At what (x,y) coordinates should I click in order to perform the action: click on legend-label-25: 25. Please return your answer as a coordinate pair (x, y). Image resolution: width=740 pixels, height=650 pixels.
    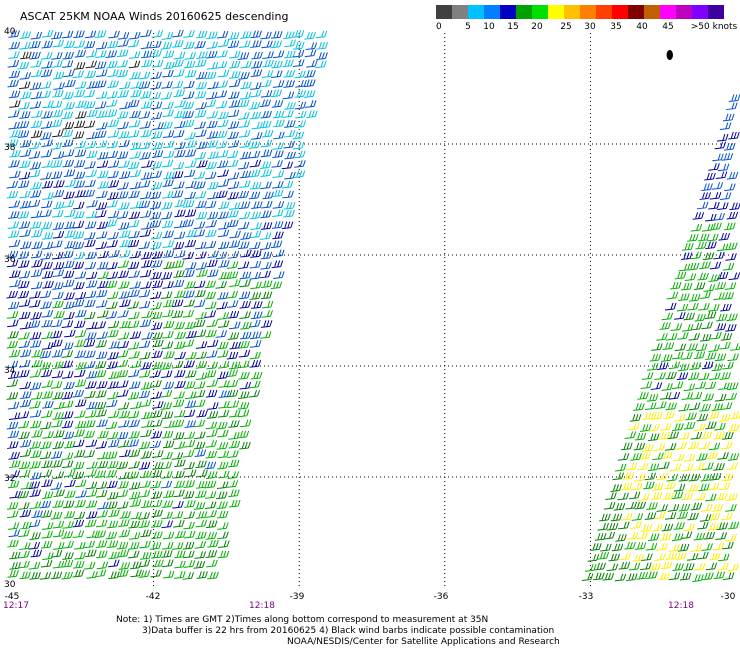
    Looking at the image, I should click on (566, 27).